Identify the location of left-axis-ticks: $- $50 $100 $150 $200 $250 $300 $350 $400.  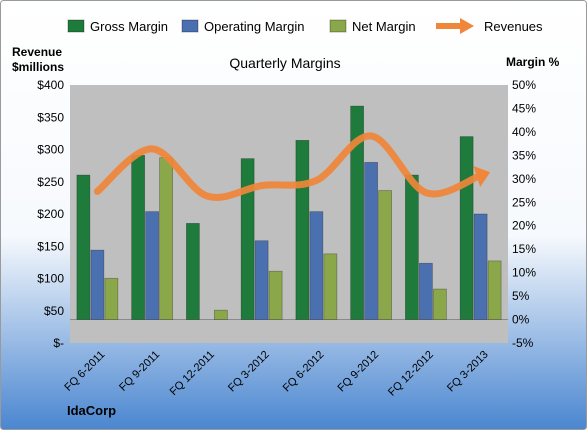
(50, 214).